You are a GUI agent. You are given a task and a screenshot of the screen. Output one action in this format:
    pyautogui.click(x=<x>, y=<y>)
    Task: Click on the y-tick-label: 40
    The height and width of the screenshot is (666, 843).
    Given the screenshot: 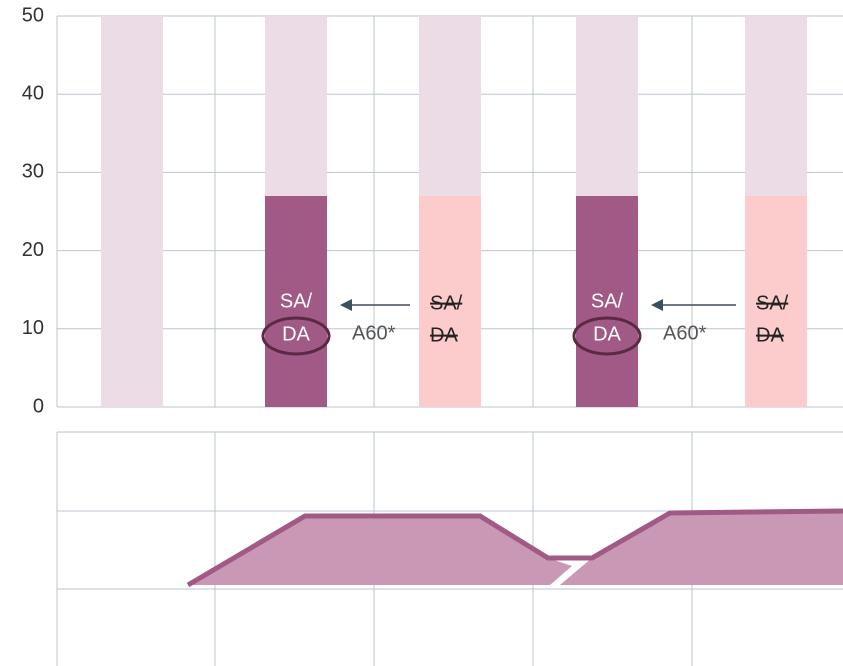 What is the action you would take?
    pyautogui.click(x=33, y=93)
    